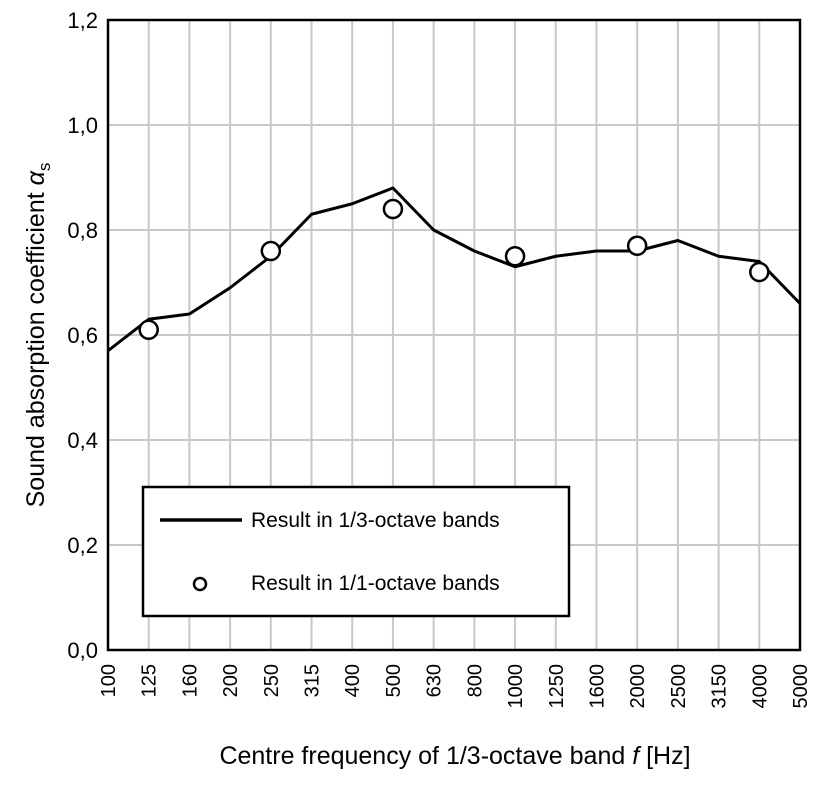 Image resolution: width=832 pixels, height=795 pixels. What do you see at coordinates (82, 125) in the screenshot?
I see `y-tick-label: 1,0` at bounding box center [82, 125].